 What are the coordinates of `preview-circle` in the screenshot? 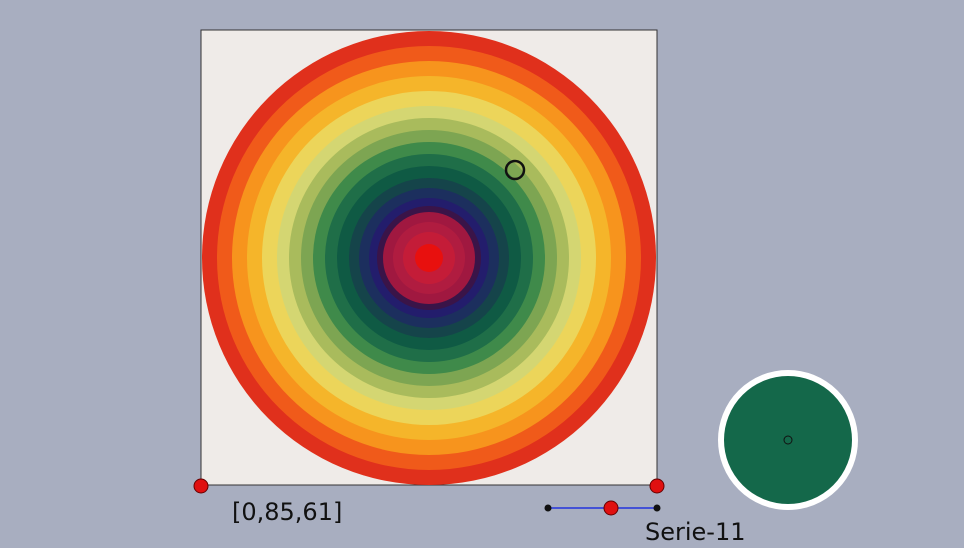 It's located at (788, 440).